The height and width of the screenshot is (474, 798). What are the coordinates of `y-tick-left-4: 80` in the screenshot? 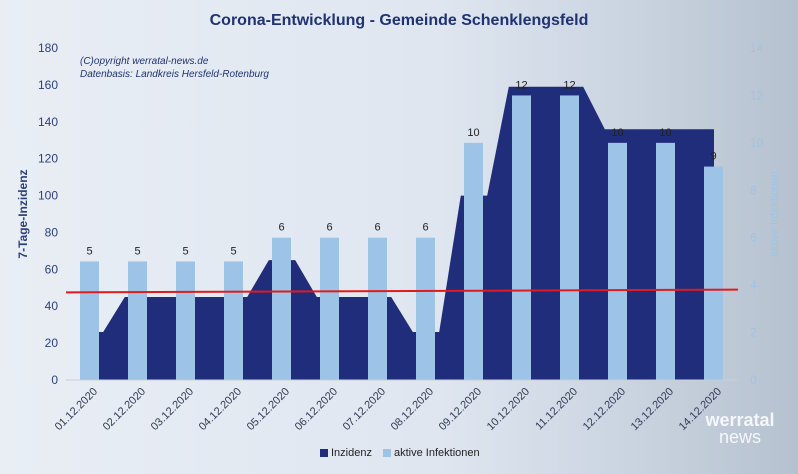 It's located at (52, 232).